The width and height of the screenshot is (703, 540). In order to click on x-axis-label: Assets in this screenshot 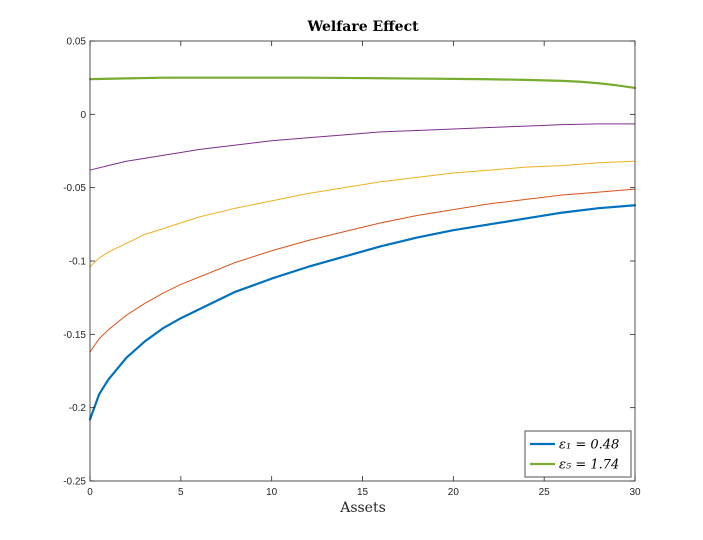, I will do `click(362, 508)`.